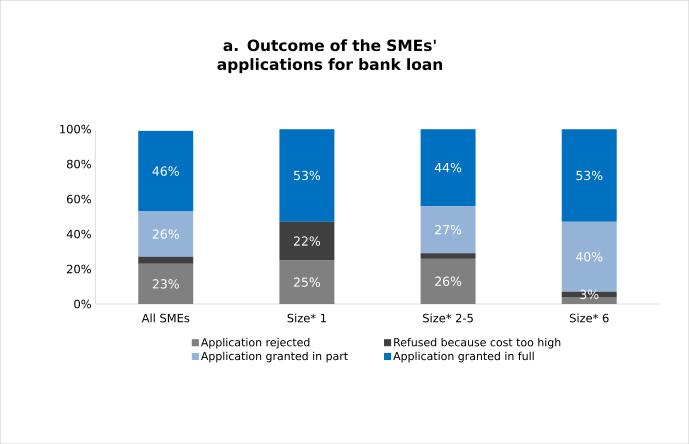 Image resolution: width=689 pixels, height=444 pixels. I want to click on x-tick-label: Size* 1, so click(307, 317).